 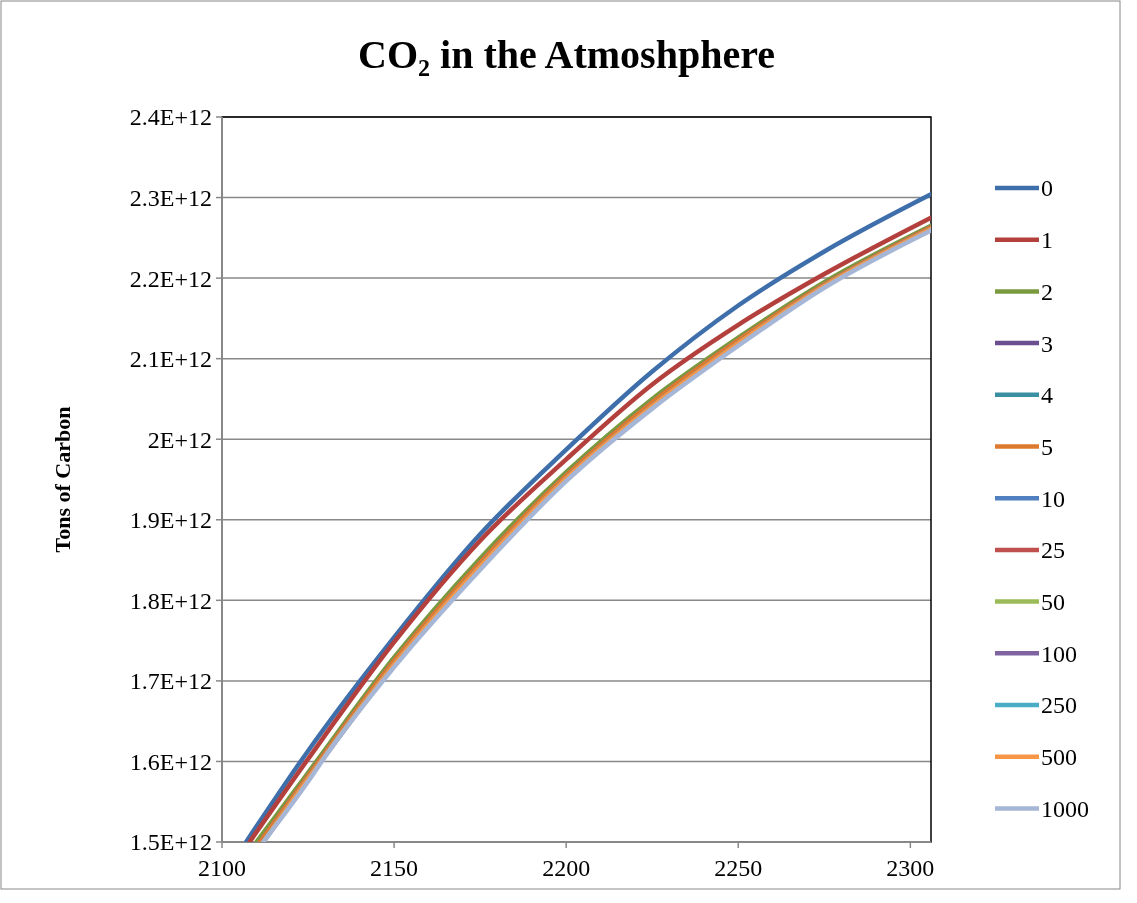 What do you see at coordinates (170, 117) in the screenshot?
I see `y-tick-label: 2.4E+12` at bounding box center [170, 117].